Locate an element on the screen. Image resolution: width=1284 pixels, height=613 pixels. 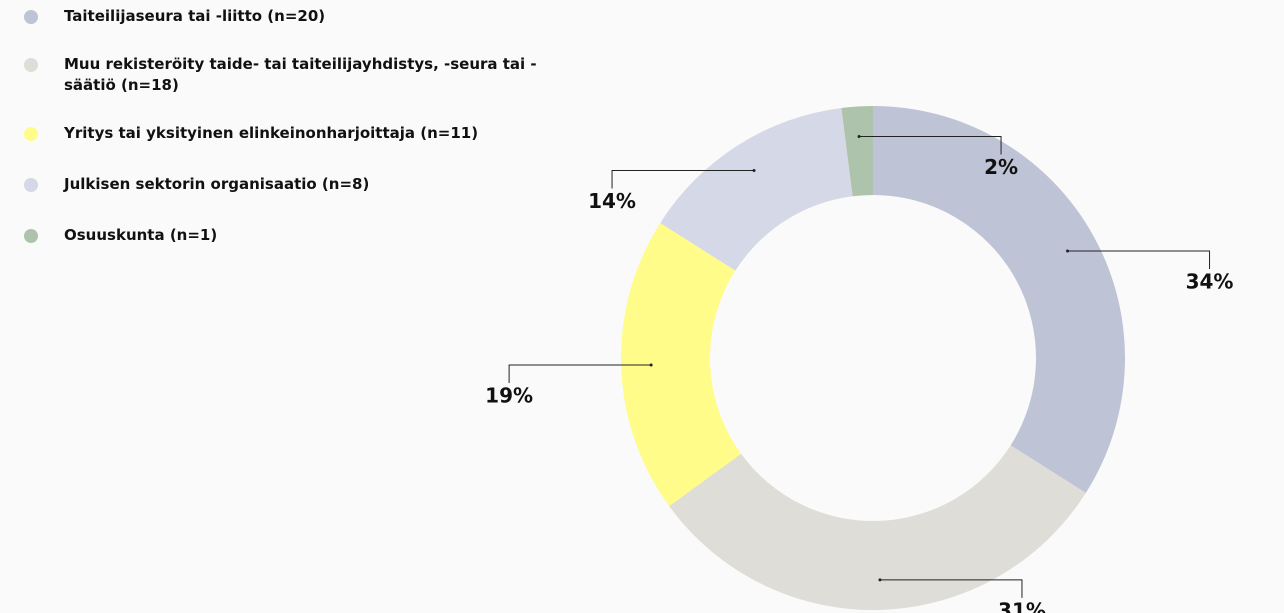
legend-item: Julkisen sektorin organisaatio (n=8) is located at coordinates (304, 184).